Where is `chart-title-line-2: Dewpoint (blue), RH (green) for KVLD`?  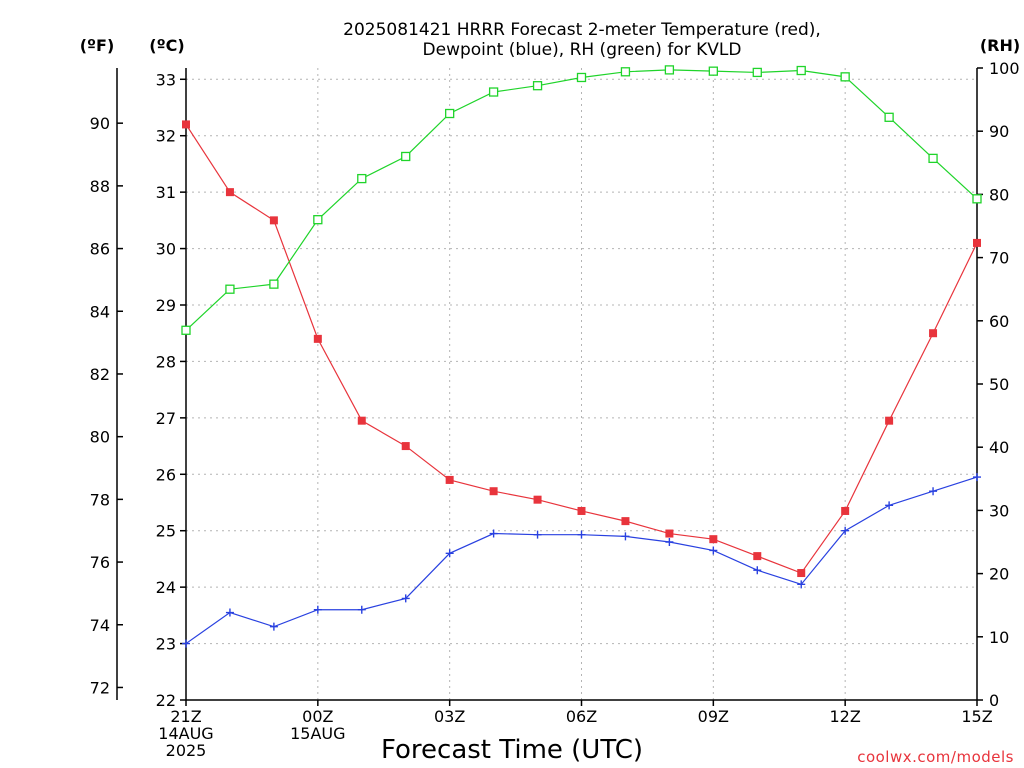
chart-title-line-2: Dewpoint (blue), RH (green) for KVLD is located at coordinates (582, 50).